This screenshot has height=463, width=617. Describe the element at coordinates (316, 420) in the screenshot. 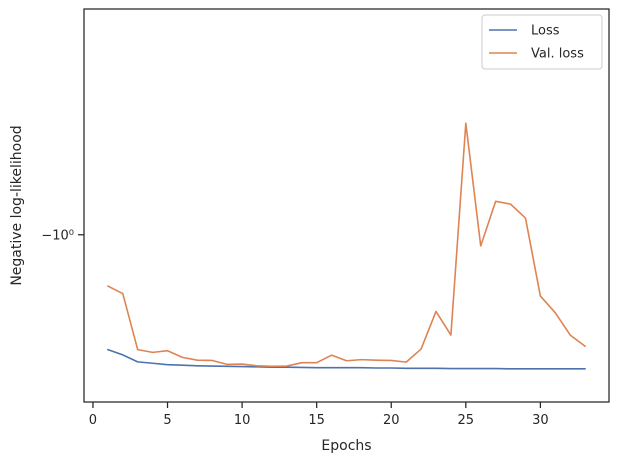

I see `x-tick-label: 15` at that location.